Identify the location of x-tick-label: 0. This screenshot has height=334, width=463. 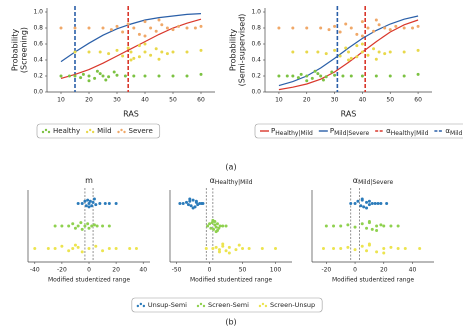
(210, 270).